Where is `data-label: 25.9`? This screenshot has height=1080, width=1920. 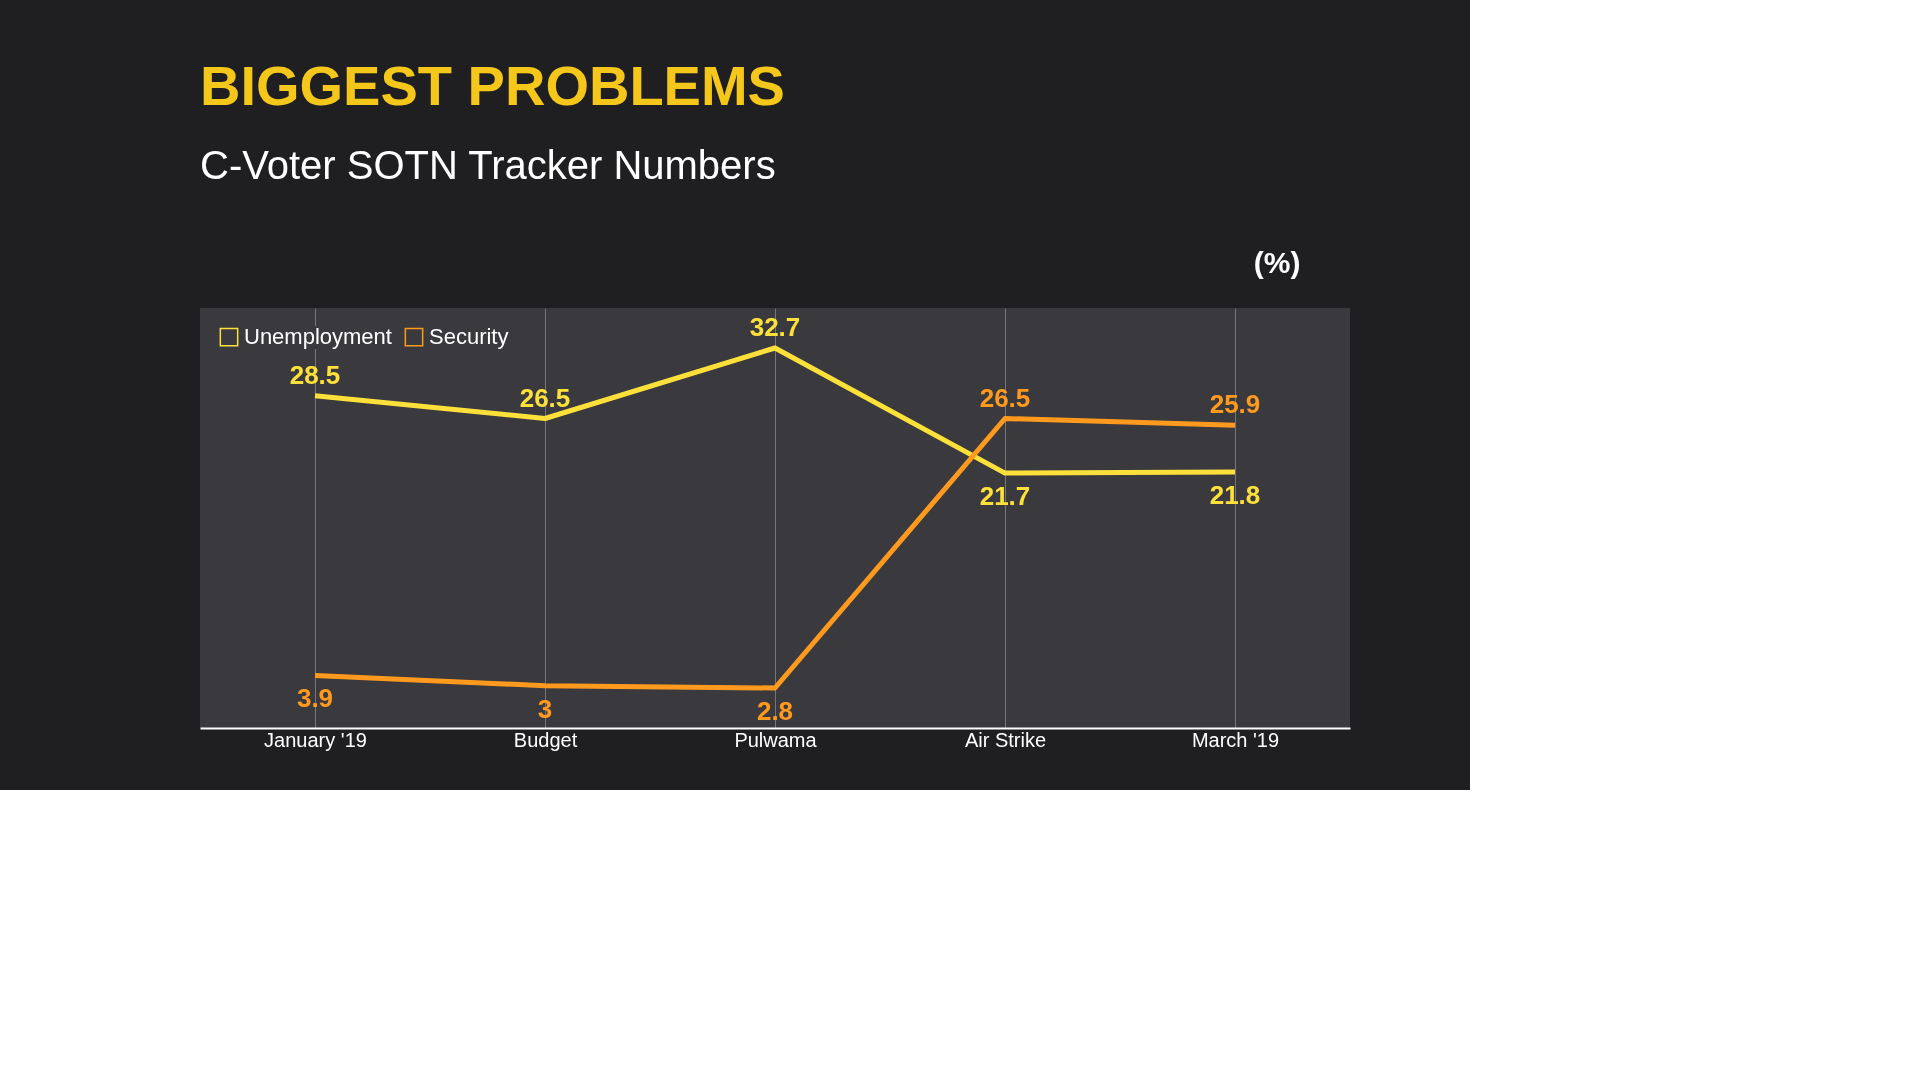
data-label: 25.9 is located at coordinates (1235, 404).